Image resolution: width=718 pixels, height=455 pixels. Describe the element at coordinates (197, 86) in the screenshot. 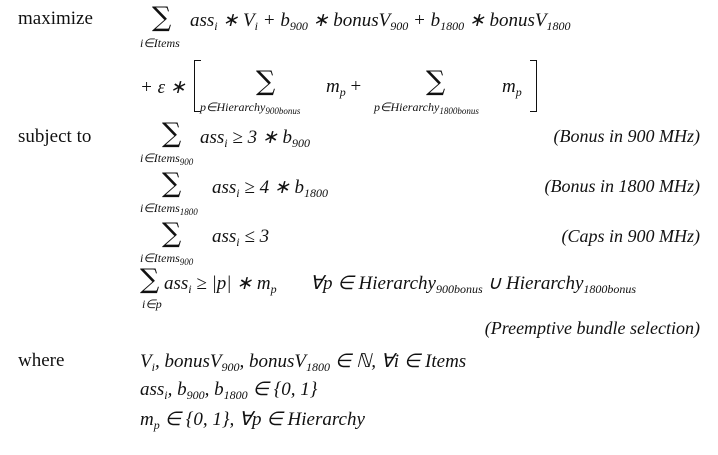

I see `left-bracket` at that location.